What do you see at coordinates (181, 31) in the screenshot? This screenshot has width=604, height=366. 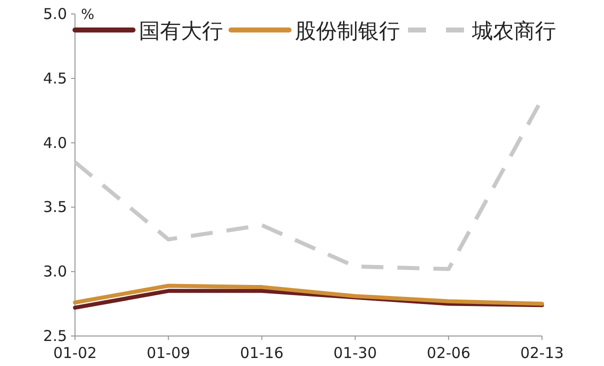 I see `legend-label: 国有大行` at bounding box center [181, 31].